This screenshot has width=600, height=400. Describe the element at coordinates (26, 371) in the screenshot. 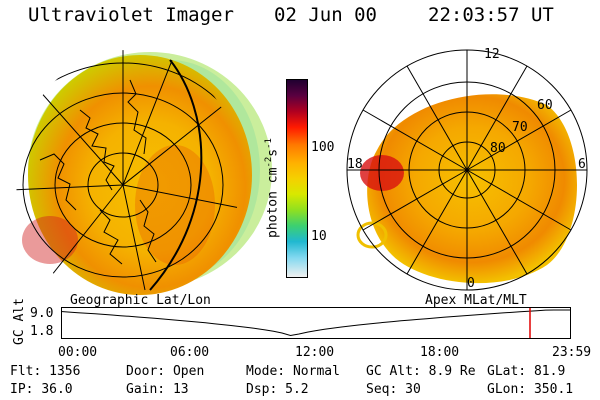

I see `status-flt-label: Flt:` at that location.